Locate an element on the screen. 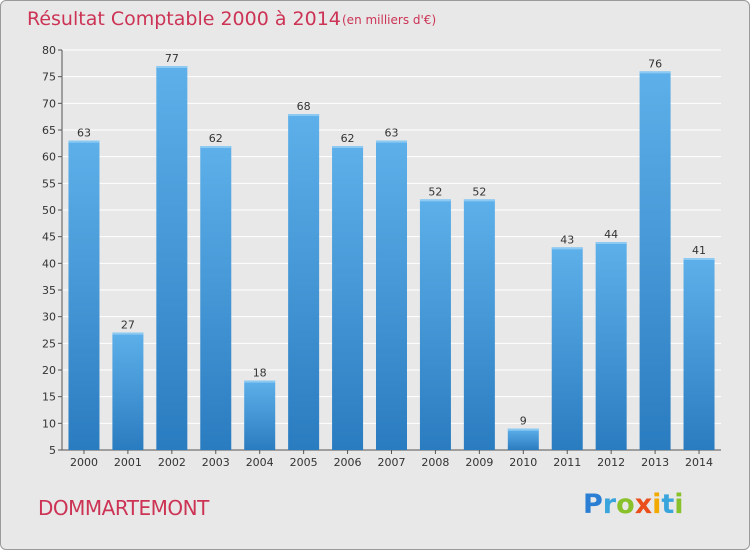  commune-name: DOMMARTEMONT is located at coordinates (123, 508).